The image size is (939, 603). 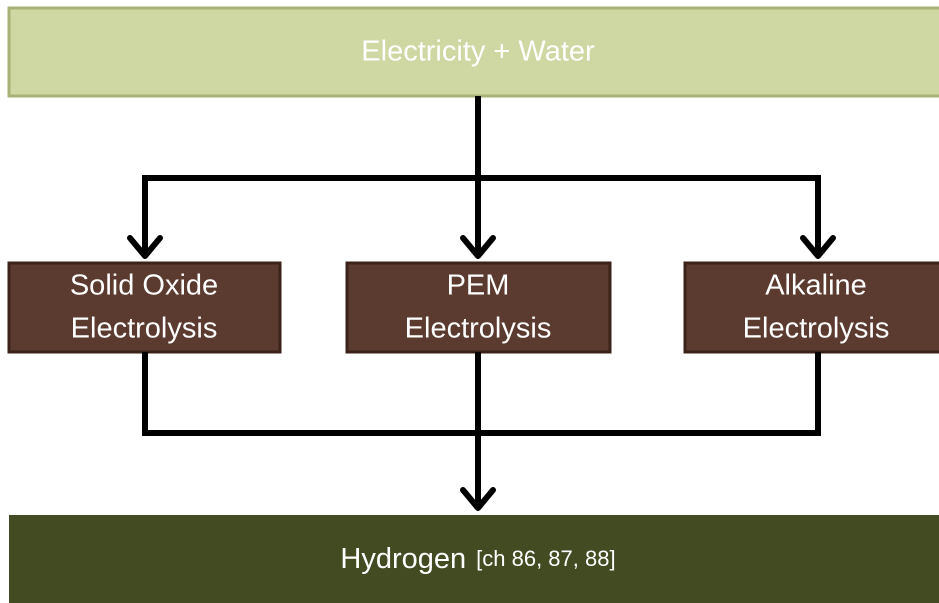 I want to click on output-box, so click(x=474, y=559).